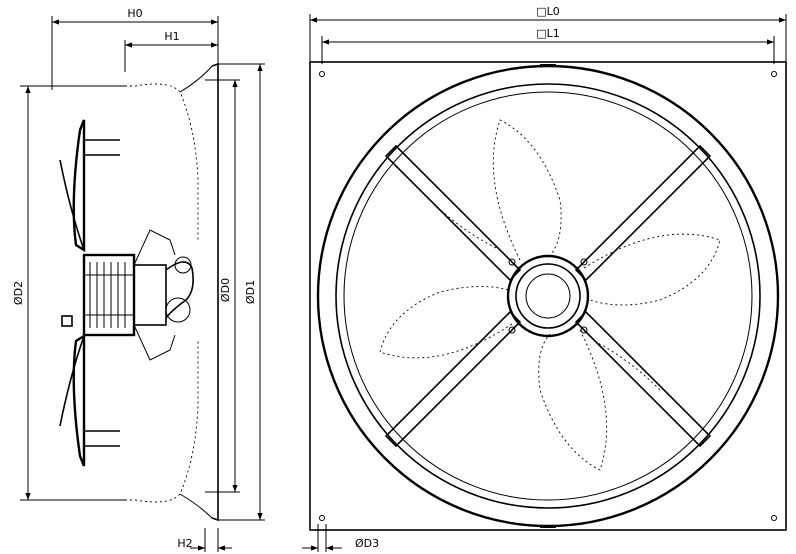 The width and height of the screenshot is (796, 554). What do you see at coordinates (250, 292) in the screenshot?
I see `d1-label: ØD1` at bounding box center [250, 292].